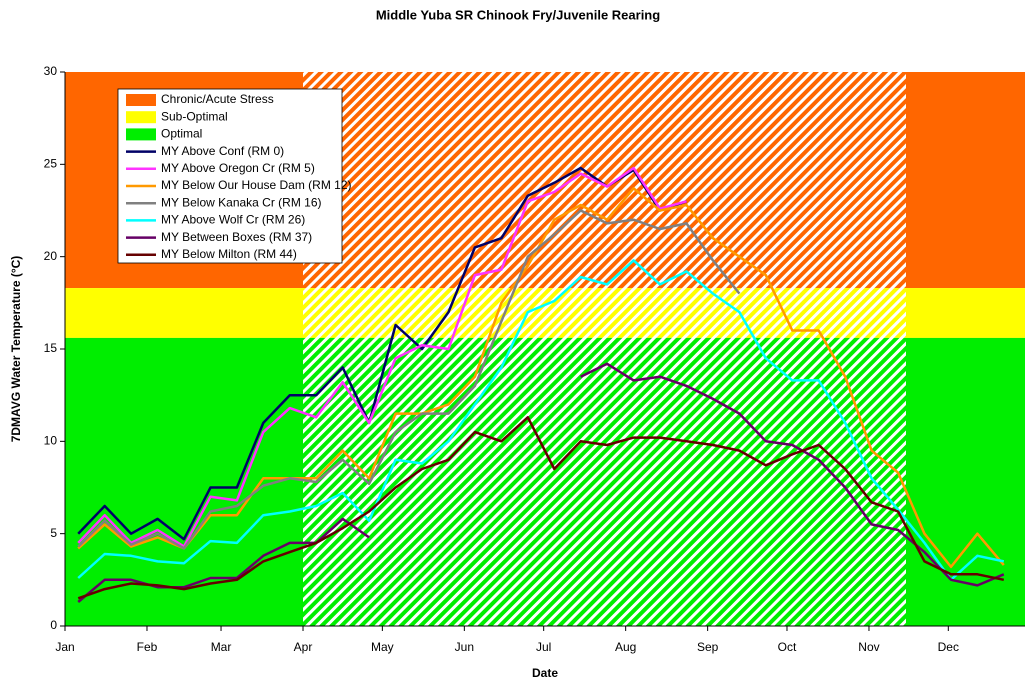 The image size is (1025, 684). Describe the element at coordinates (194, 116) in the screenshot. I see `legend-label: Sub-Optimal` at that location.